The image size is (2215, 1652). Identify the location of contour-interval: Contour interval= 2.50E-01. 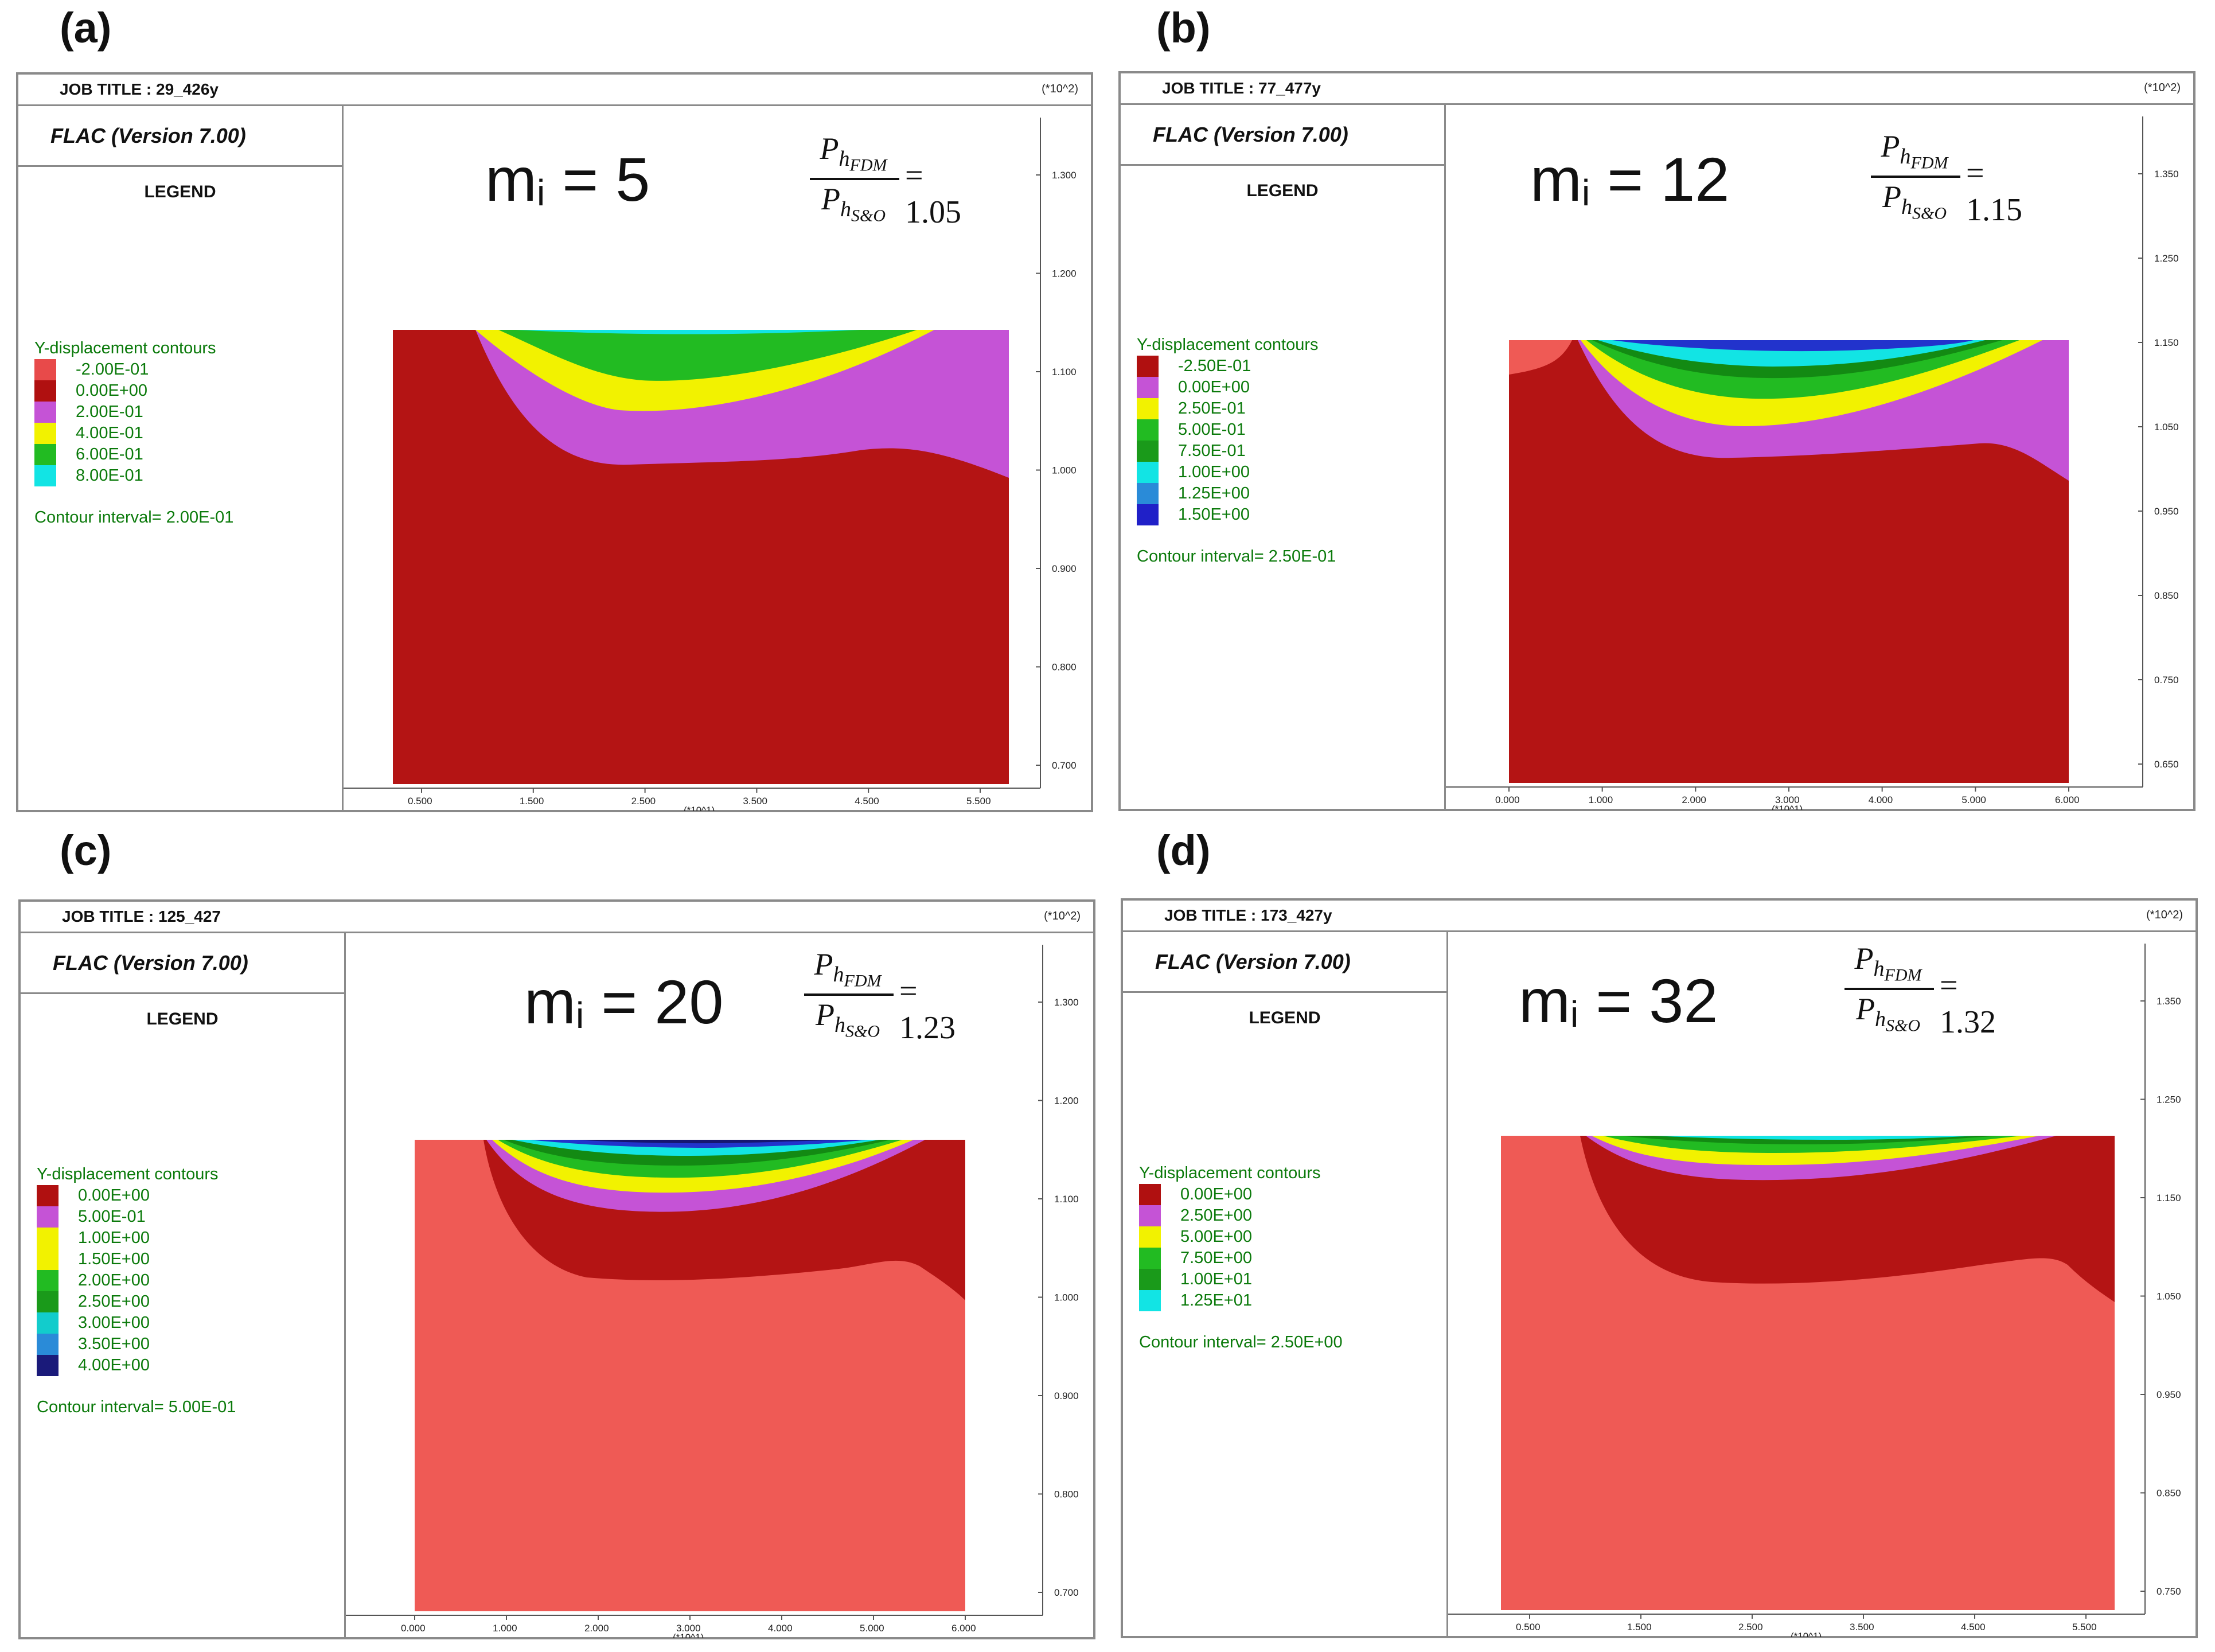
(1236, 556).